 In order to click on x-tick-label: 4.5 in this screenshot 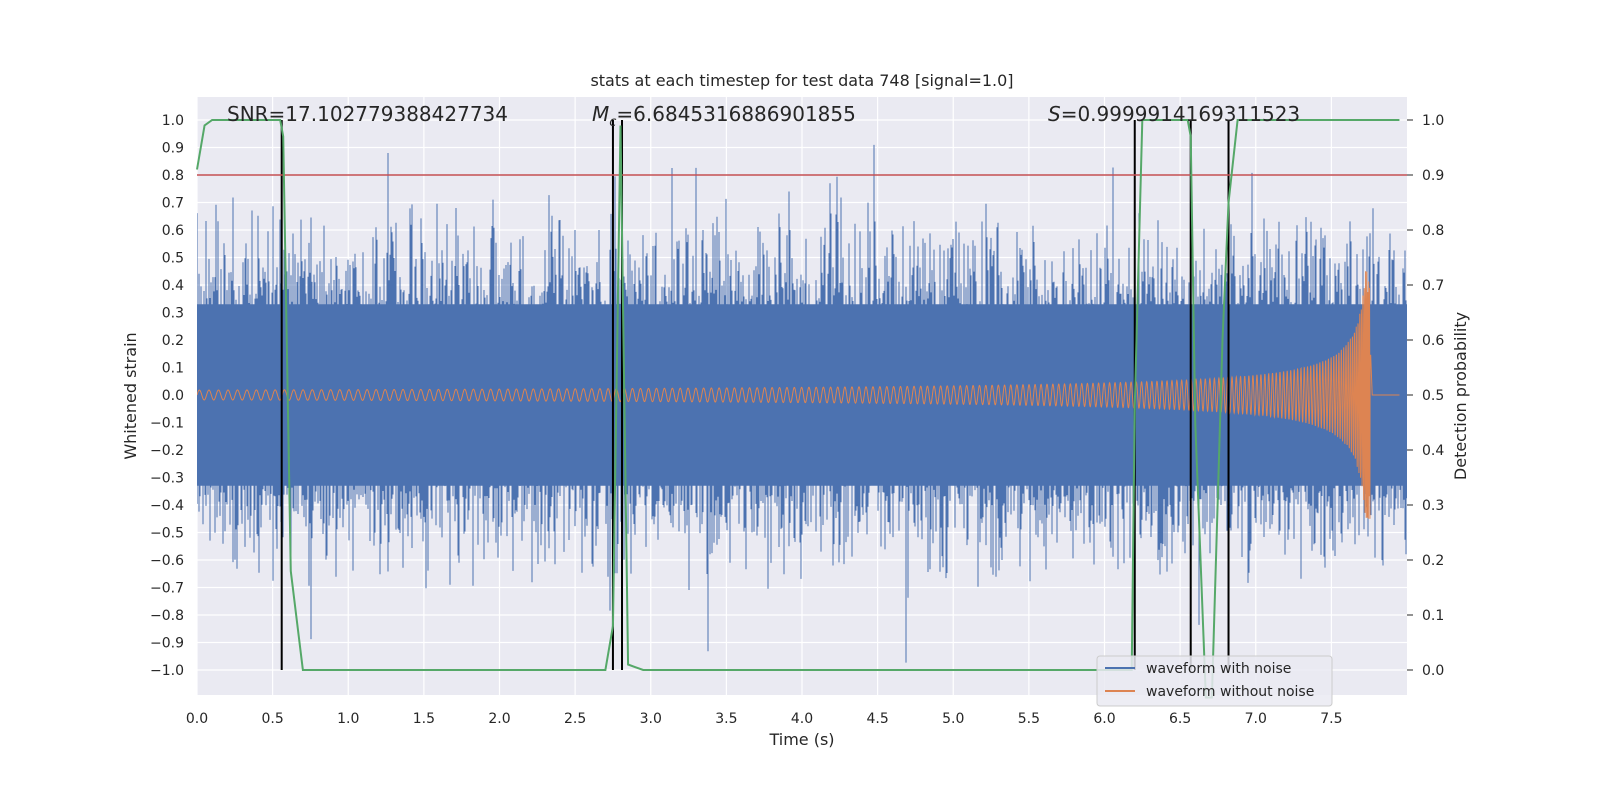, I will do `click(877, 719)`.